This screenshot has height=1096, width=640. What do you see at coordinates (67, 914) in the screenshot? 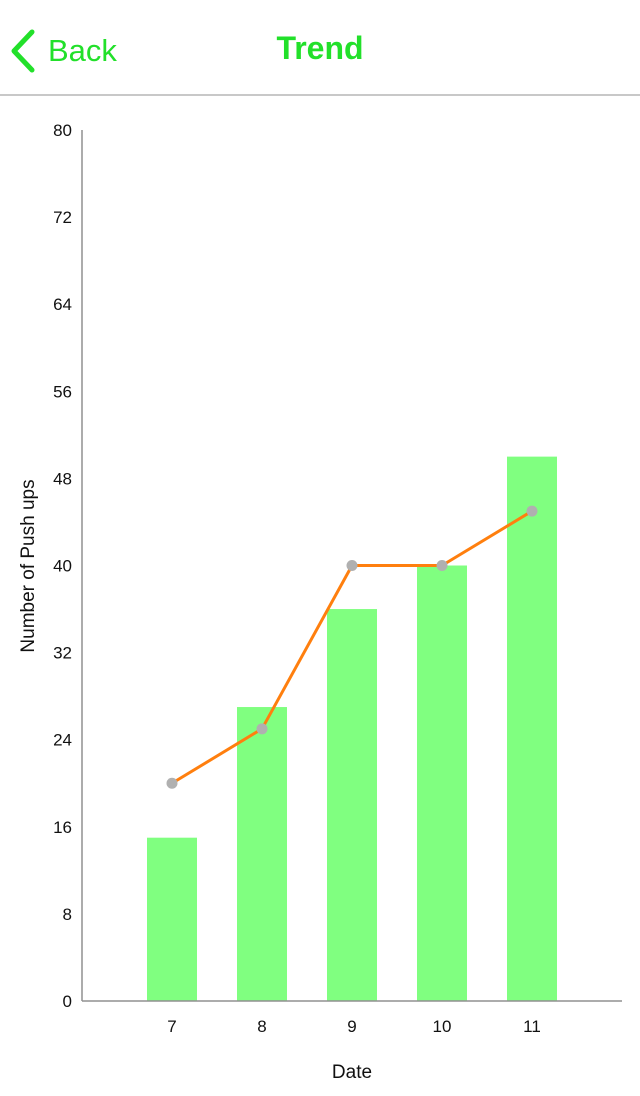
I see `y-tick-label: 8` at bounding box center [67, 914].